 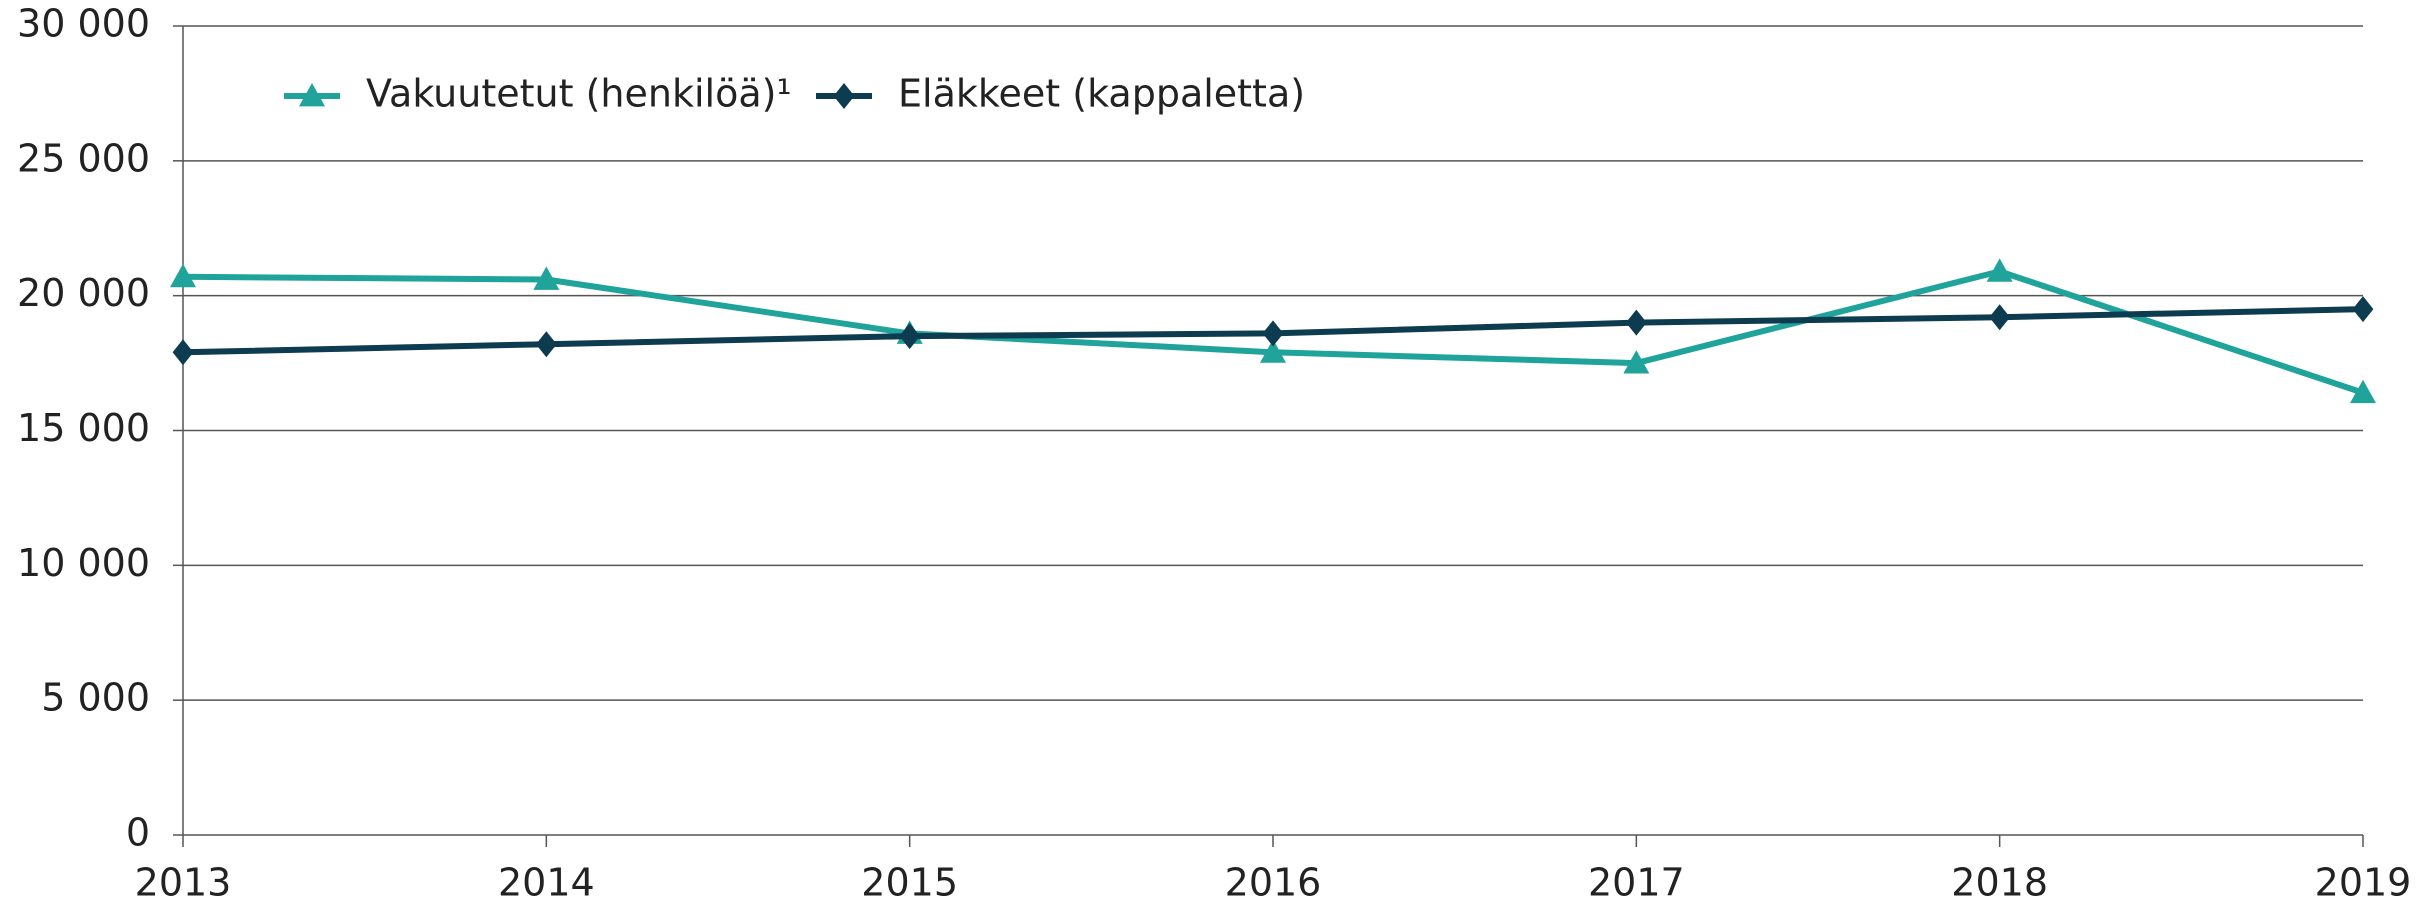 What do you see at coordinates (2363, 879) in the screenshot?
I see `x-tick-label: 2019` at bounding box center [2363, 879].